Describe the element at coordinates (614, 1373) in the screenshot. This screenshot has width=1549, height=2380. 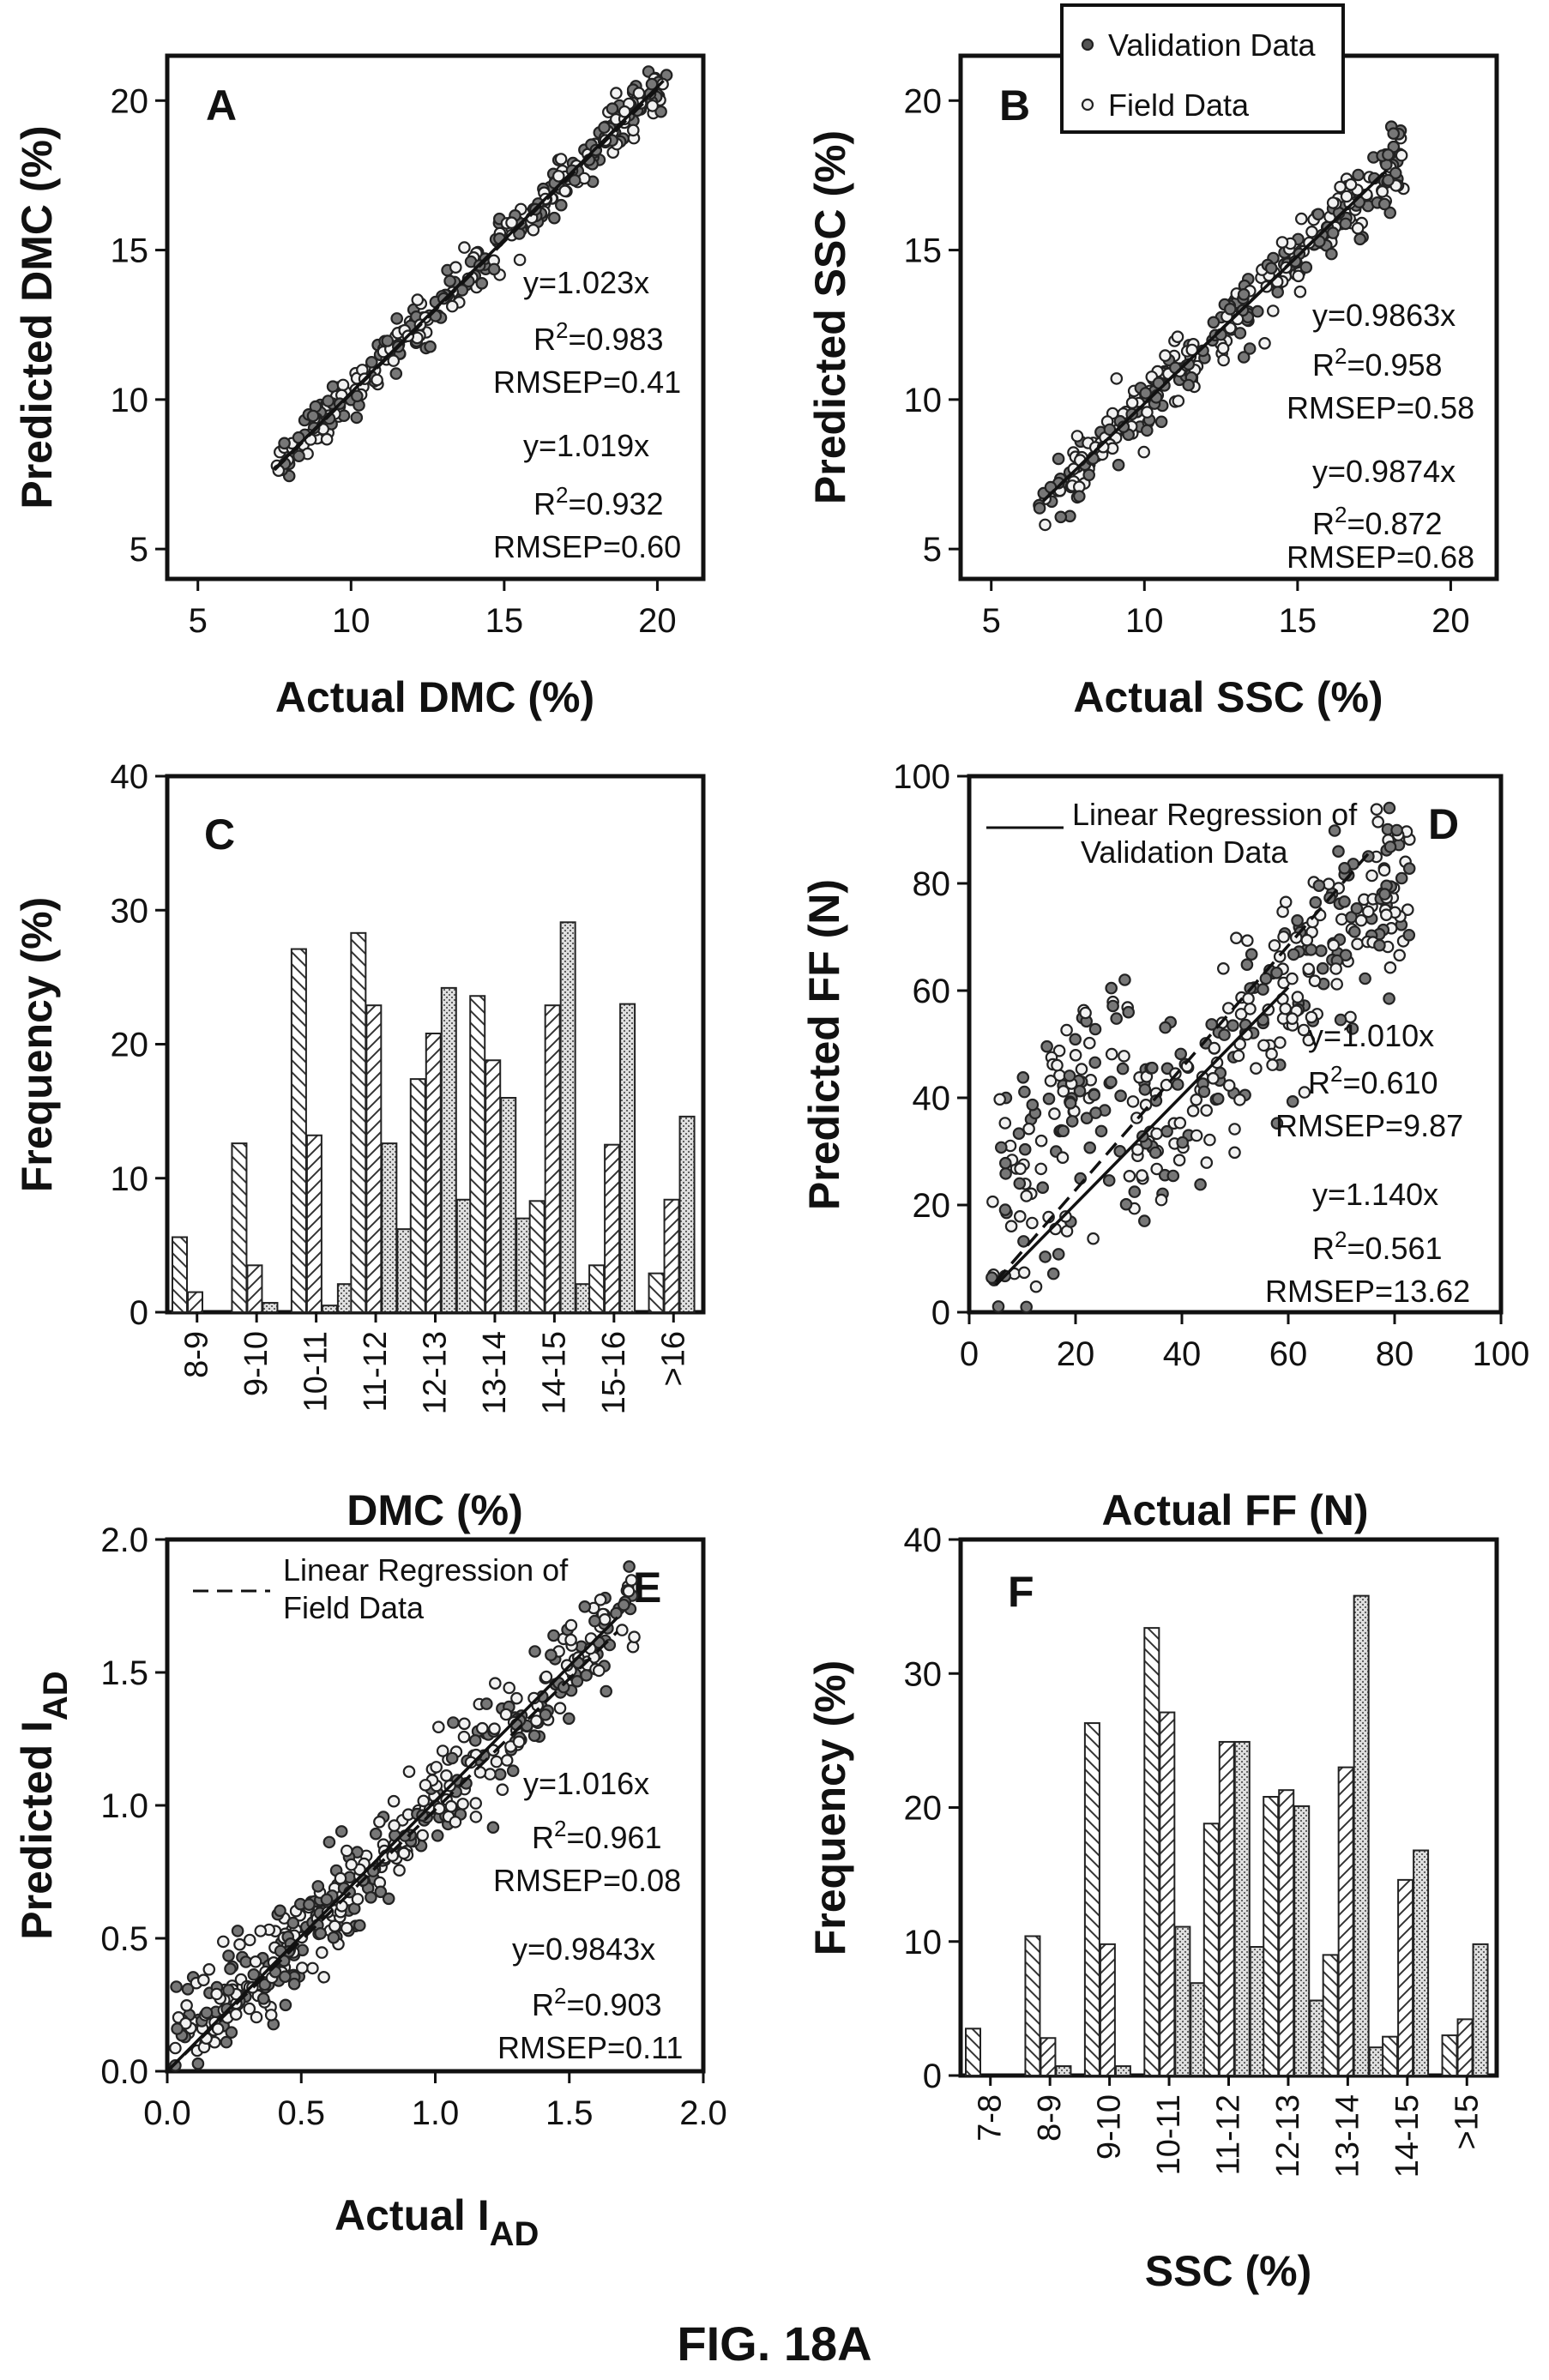
I see `category-label: 15-16` at that location.